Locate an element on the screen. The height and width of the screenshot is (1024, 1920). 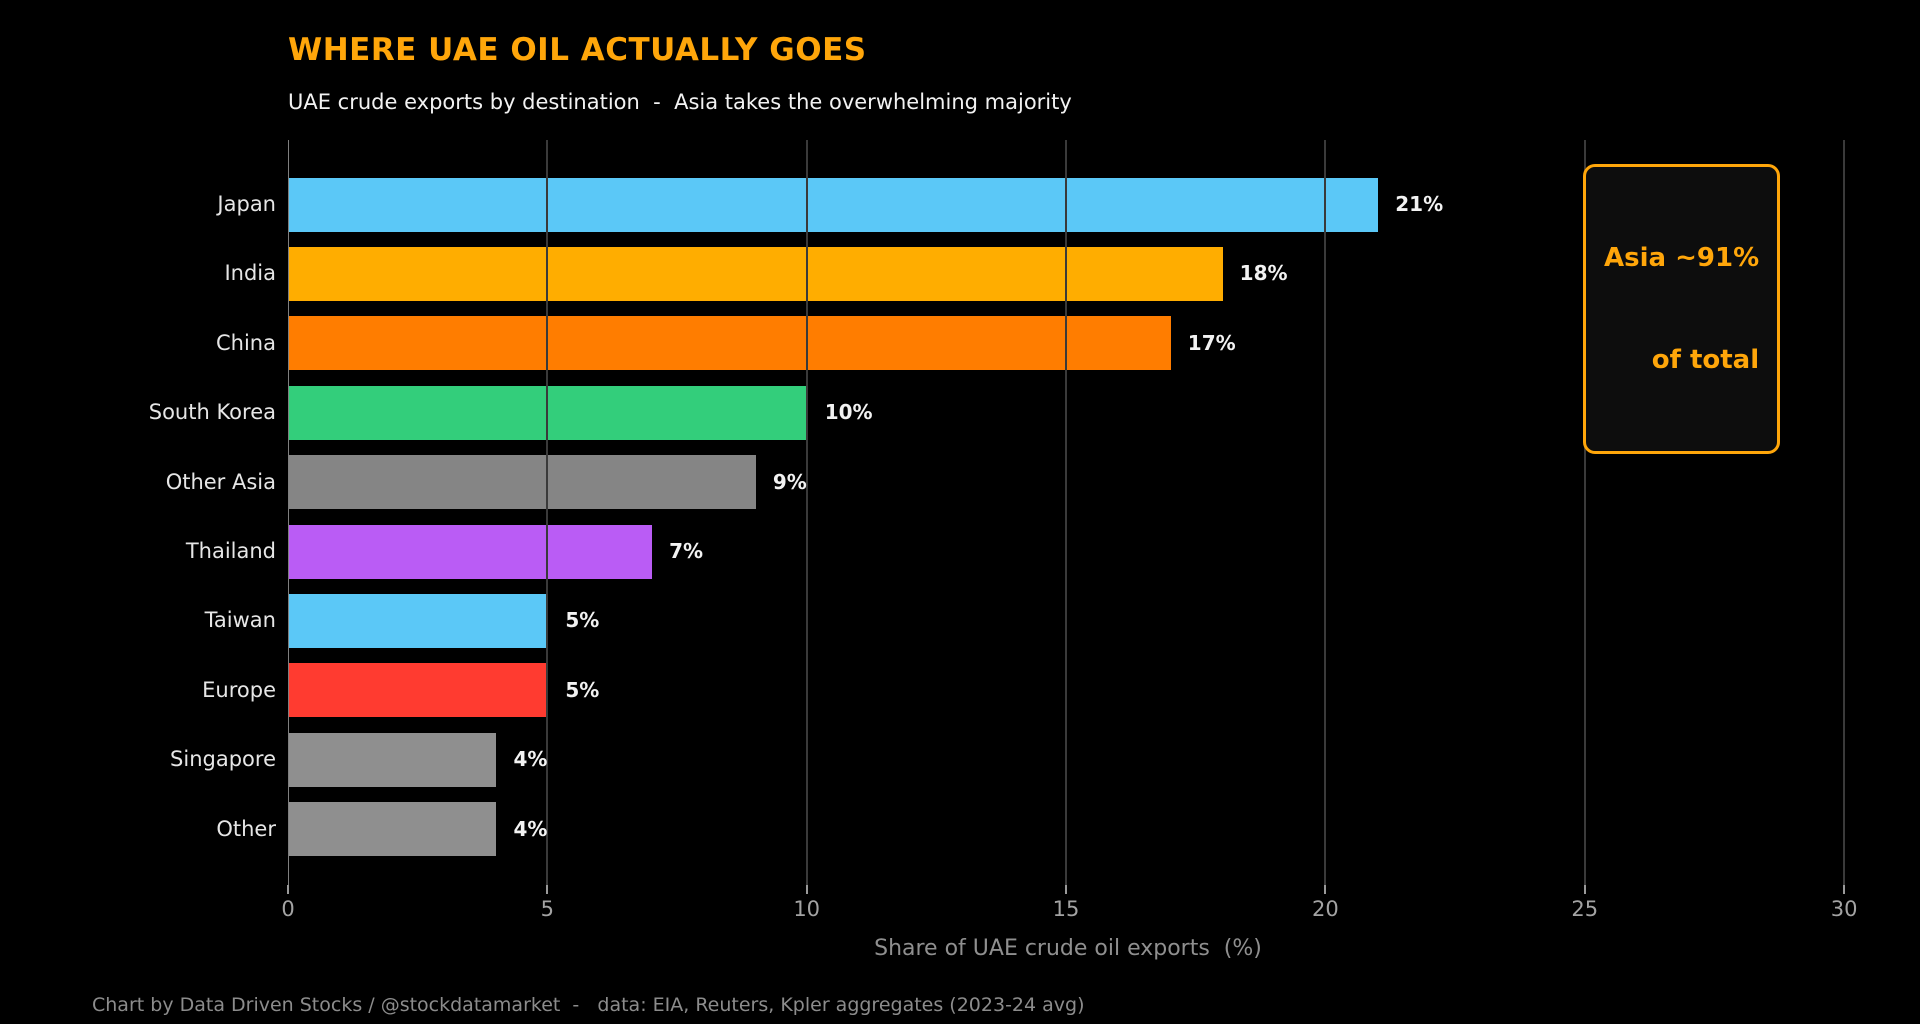
bar-row-japan: Japan 21% is located at coordinates (1032, 204).